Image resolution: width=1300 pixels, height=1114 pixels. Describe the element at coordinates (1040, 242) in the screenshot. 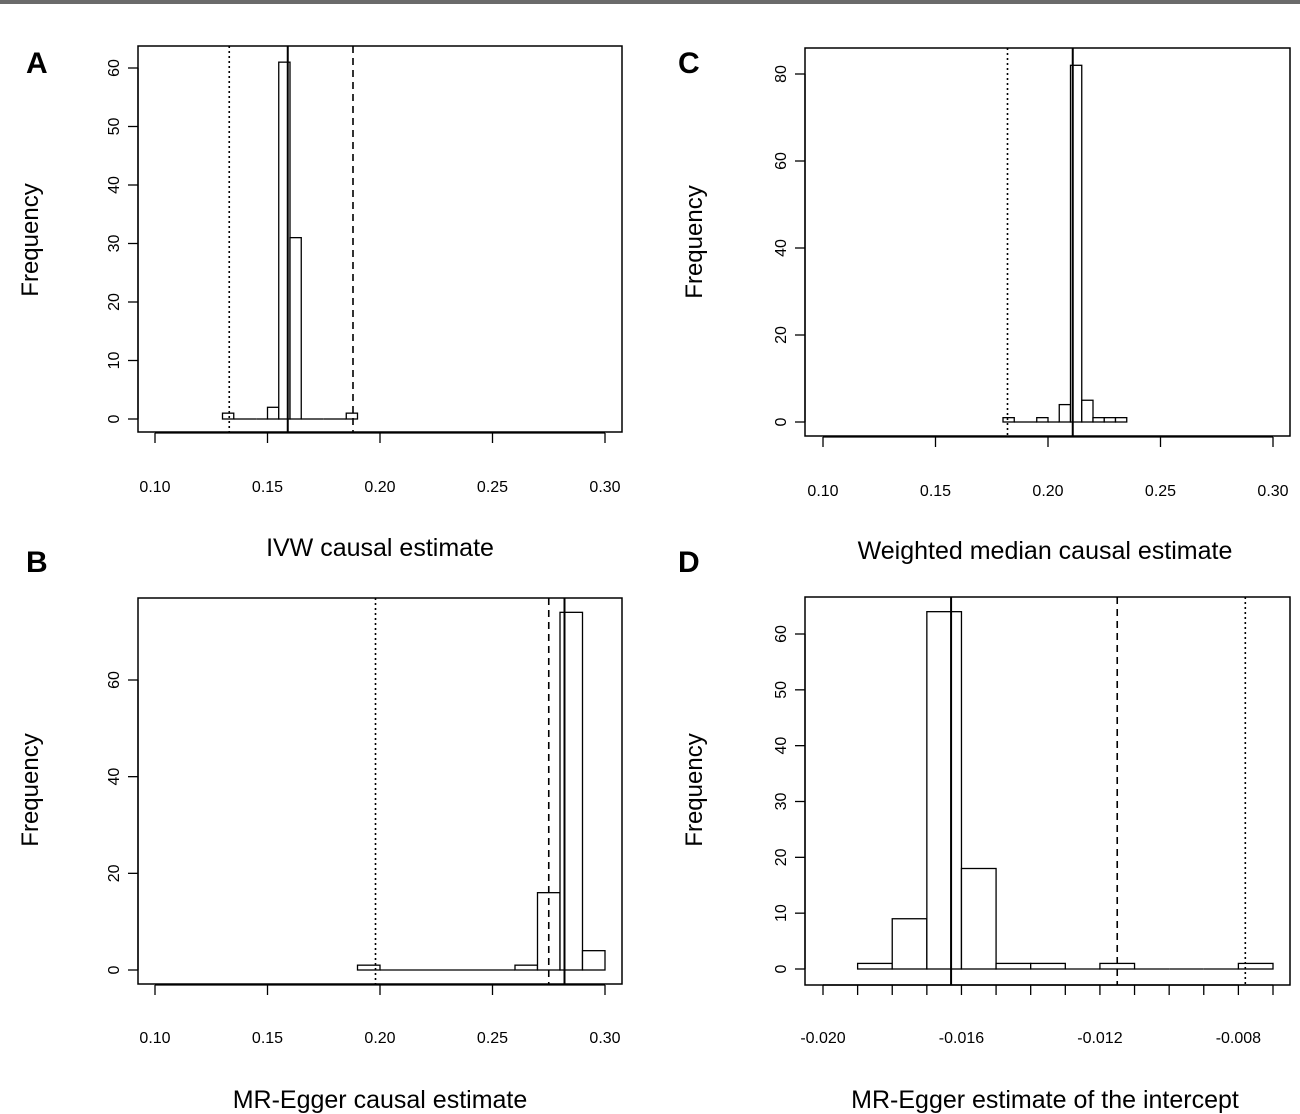

I see `reference-lines-c` at that location.